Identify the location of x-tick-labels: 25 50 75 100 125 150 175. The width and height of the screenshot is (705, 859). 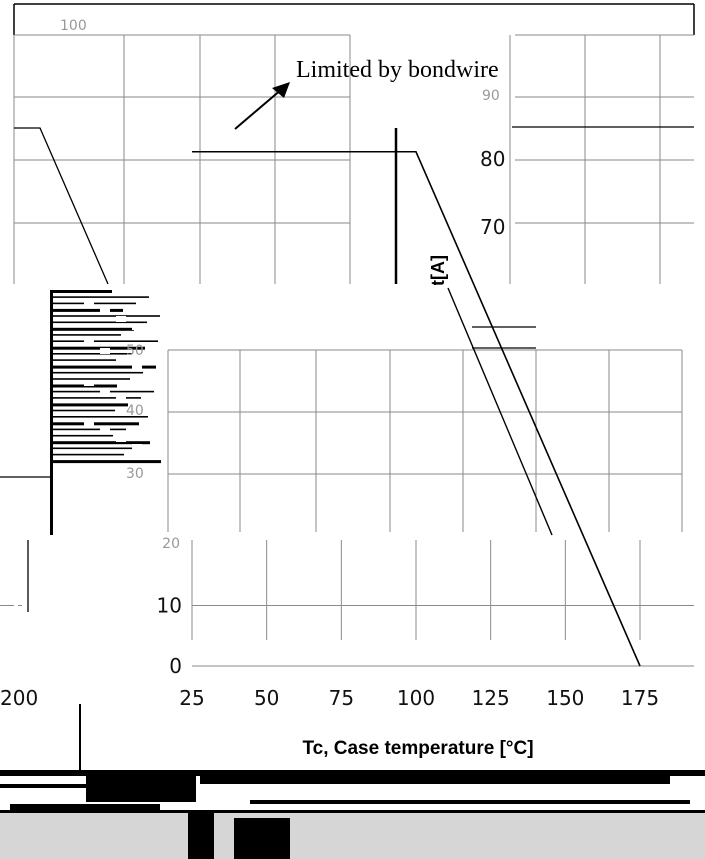
(419, 698).